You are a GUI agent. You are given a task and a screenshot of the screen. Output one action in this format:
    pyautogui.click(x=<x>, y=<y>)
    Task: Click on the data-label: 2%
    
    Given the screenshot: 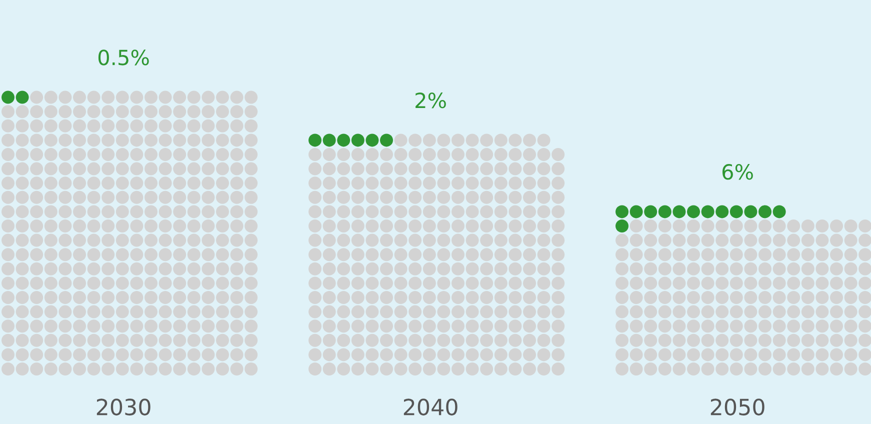 What is the action you would take?
    pyautogui.click(x=431, y=100)
    